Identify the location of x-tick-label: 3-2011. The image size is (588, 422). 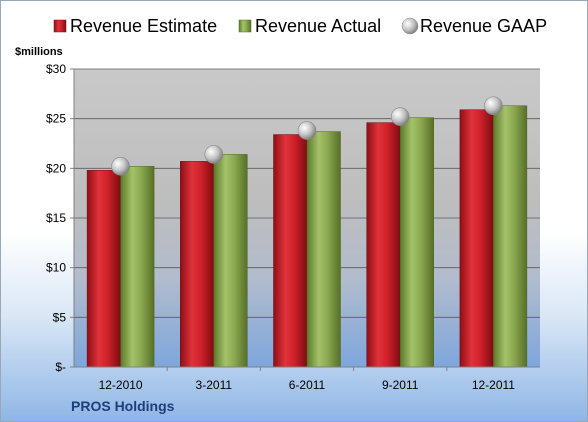
(214, 385).